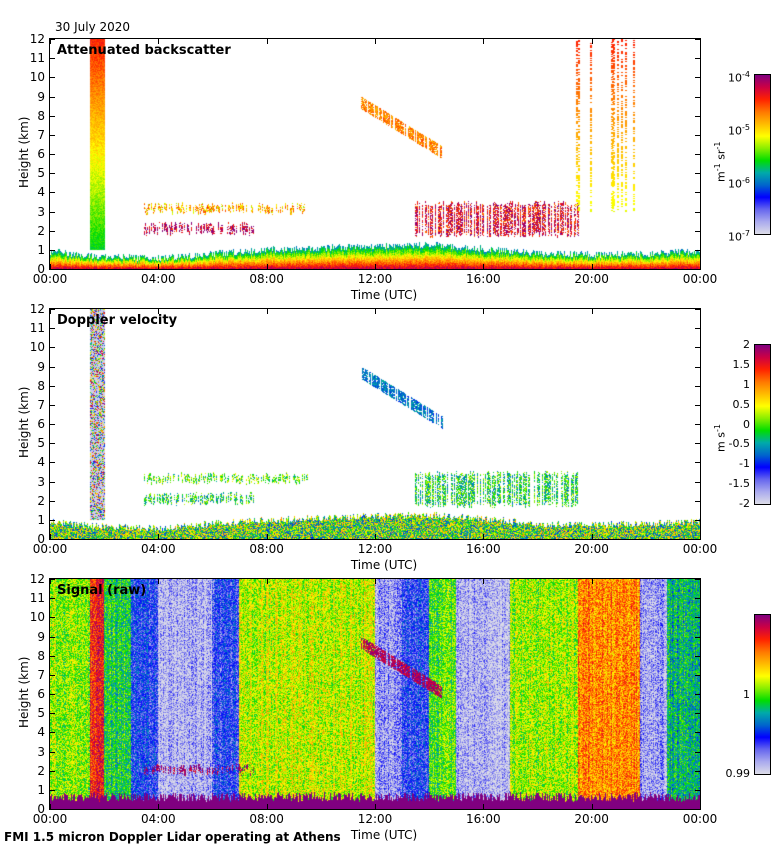  What do you see at coordinates (741, 364) in the screenshot?
I see `colorbar-tick-label: 1.5` at bounding box center [741, 364].